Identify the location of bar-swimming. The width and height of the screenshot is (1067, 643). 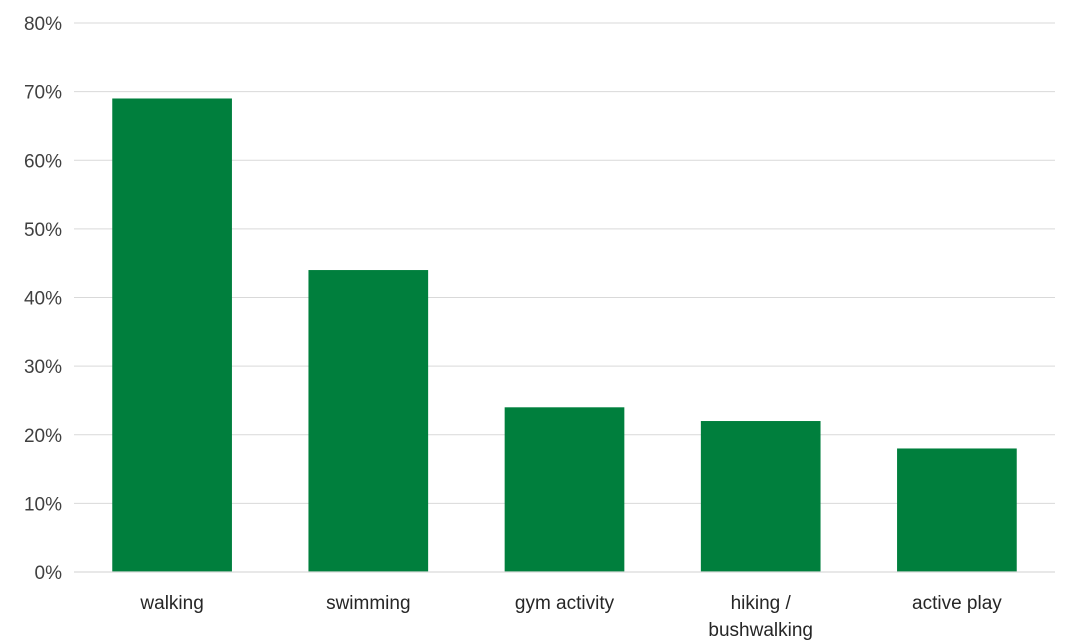
(368, 421).